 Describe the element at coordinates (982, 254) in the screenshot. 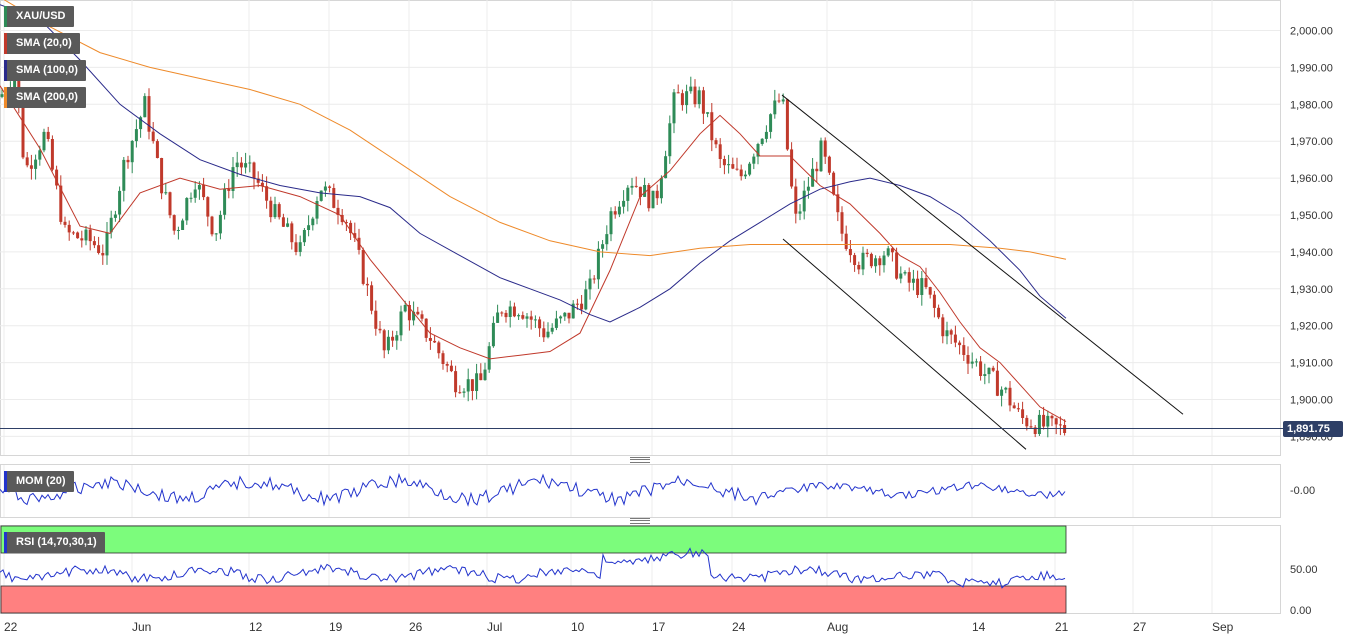

I see `channel-line` at that location.